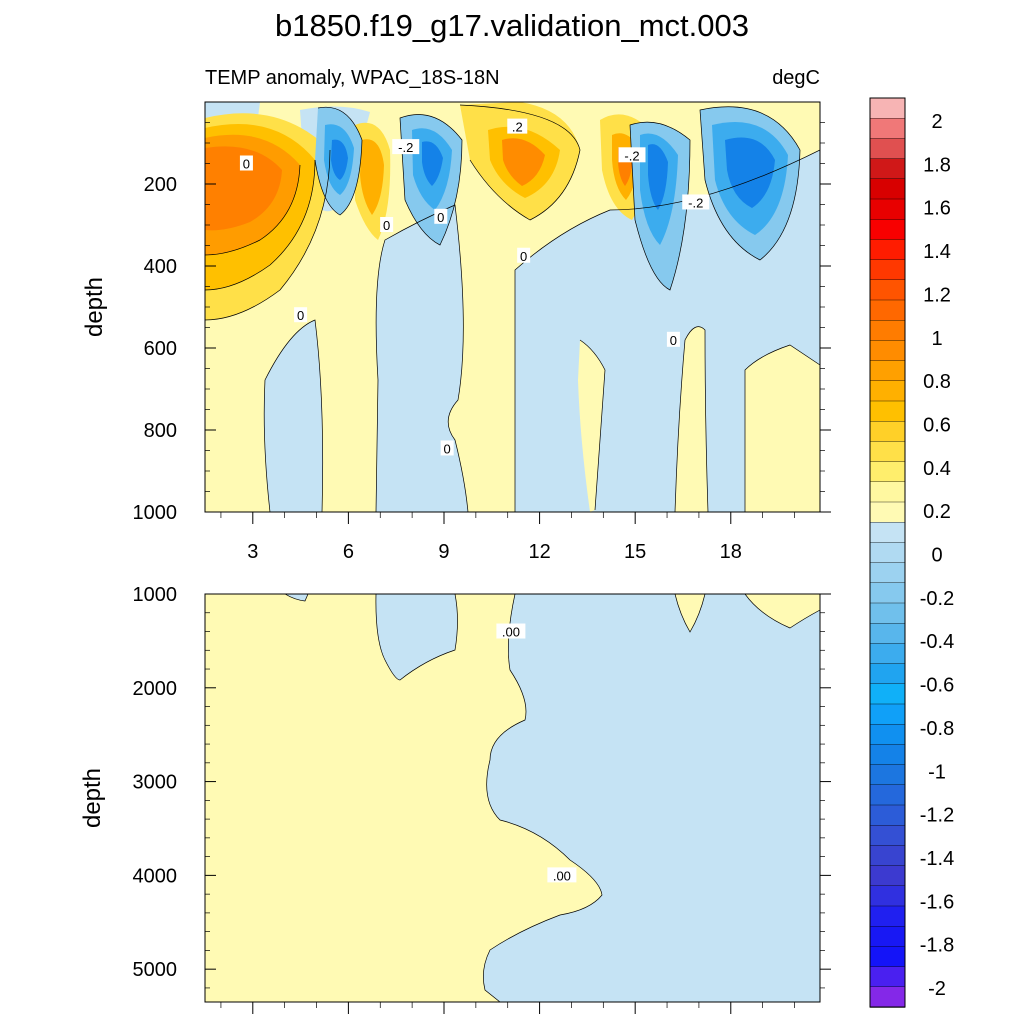 The image size is (1024, 1024). Describe the element at coordinates (937, 772) in the screenshot. I see `colorbar-label: -1` at that location.